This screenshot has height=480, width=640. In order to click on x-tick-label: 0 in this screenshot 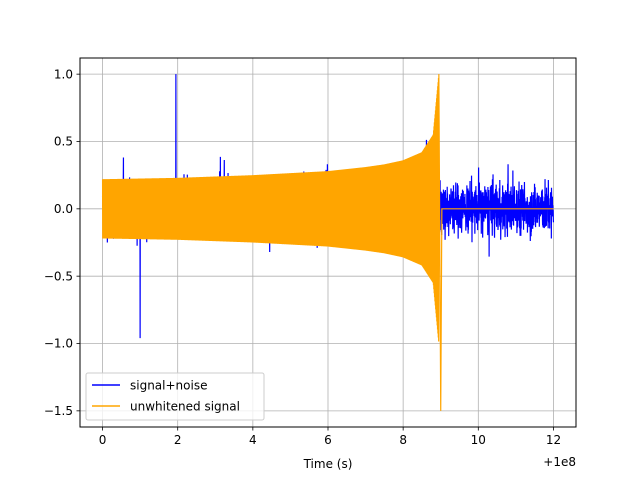, I will do `click(103, 440)`.